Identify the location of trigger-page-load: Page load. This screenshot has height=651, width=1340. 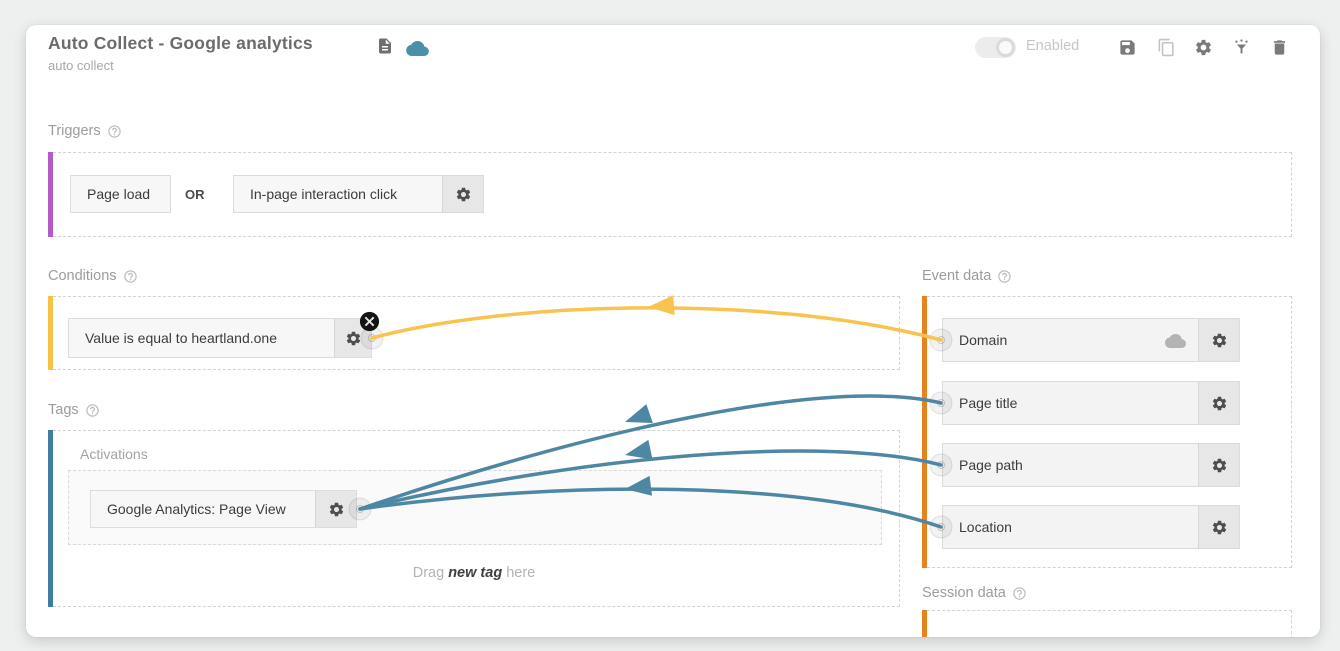
(120, 194).